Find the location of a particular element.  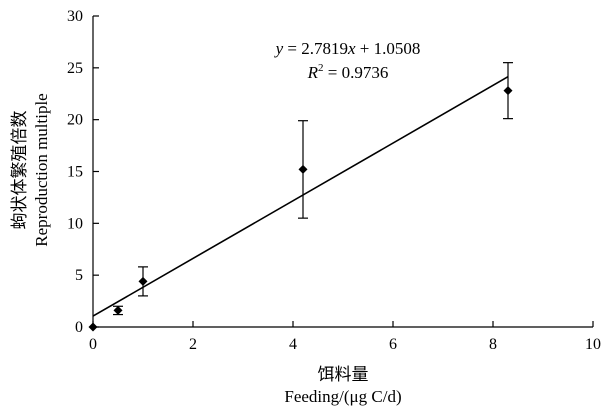

y-tick-label: 20 is located at coordinates (75, 120).